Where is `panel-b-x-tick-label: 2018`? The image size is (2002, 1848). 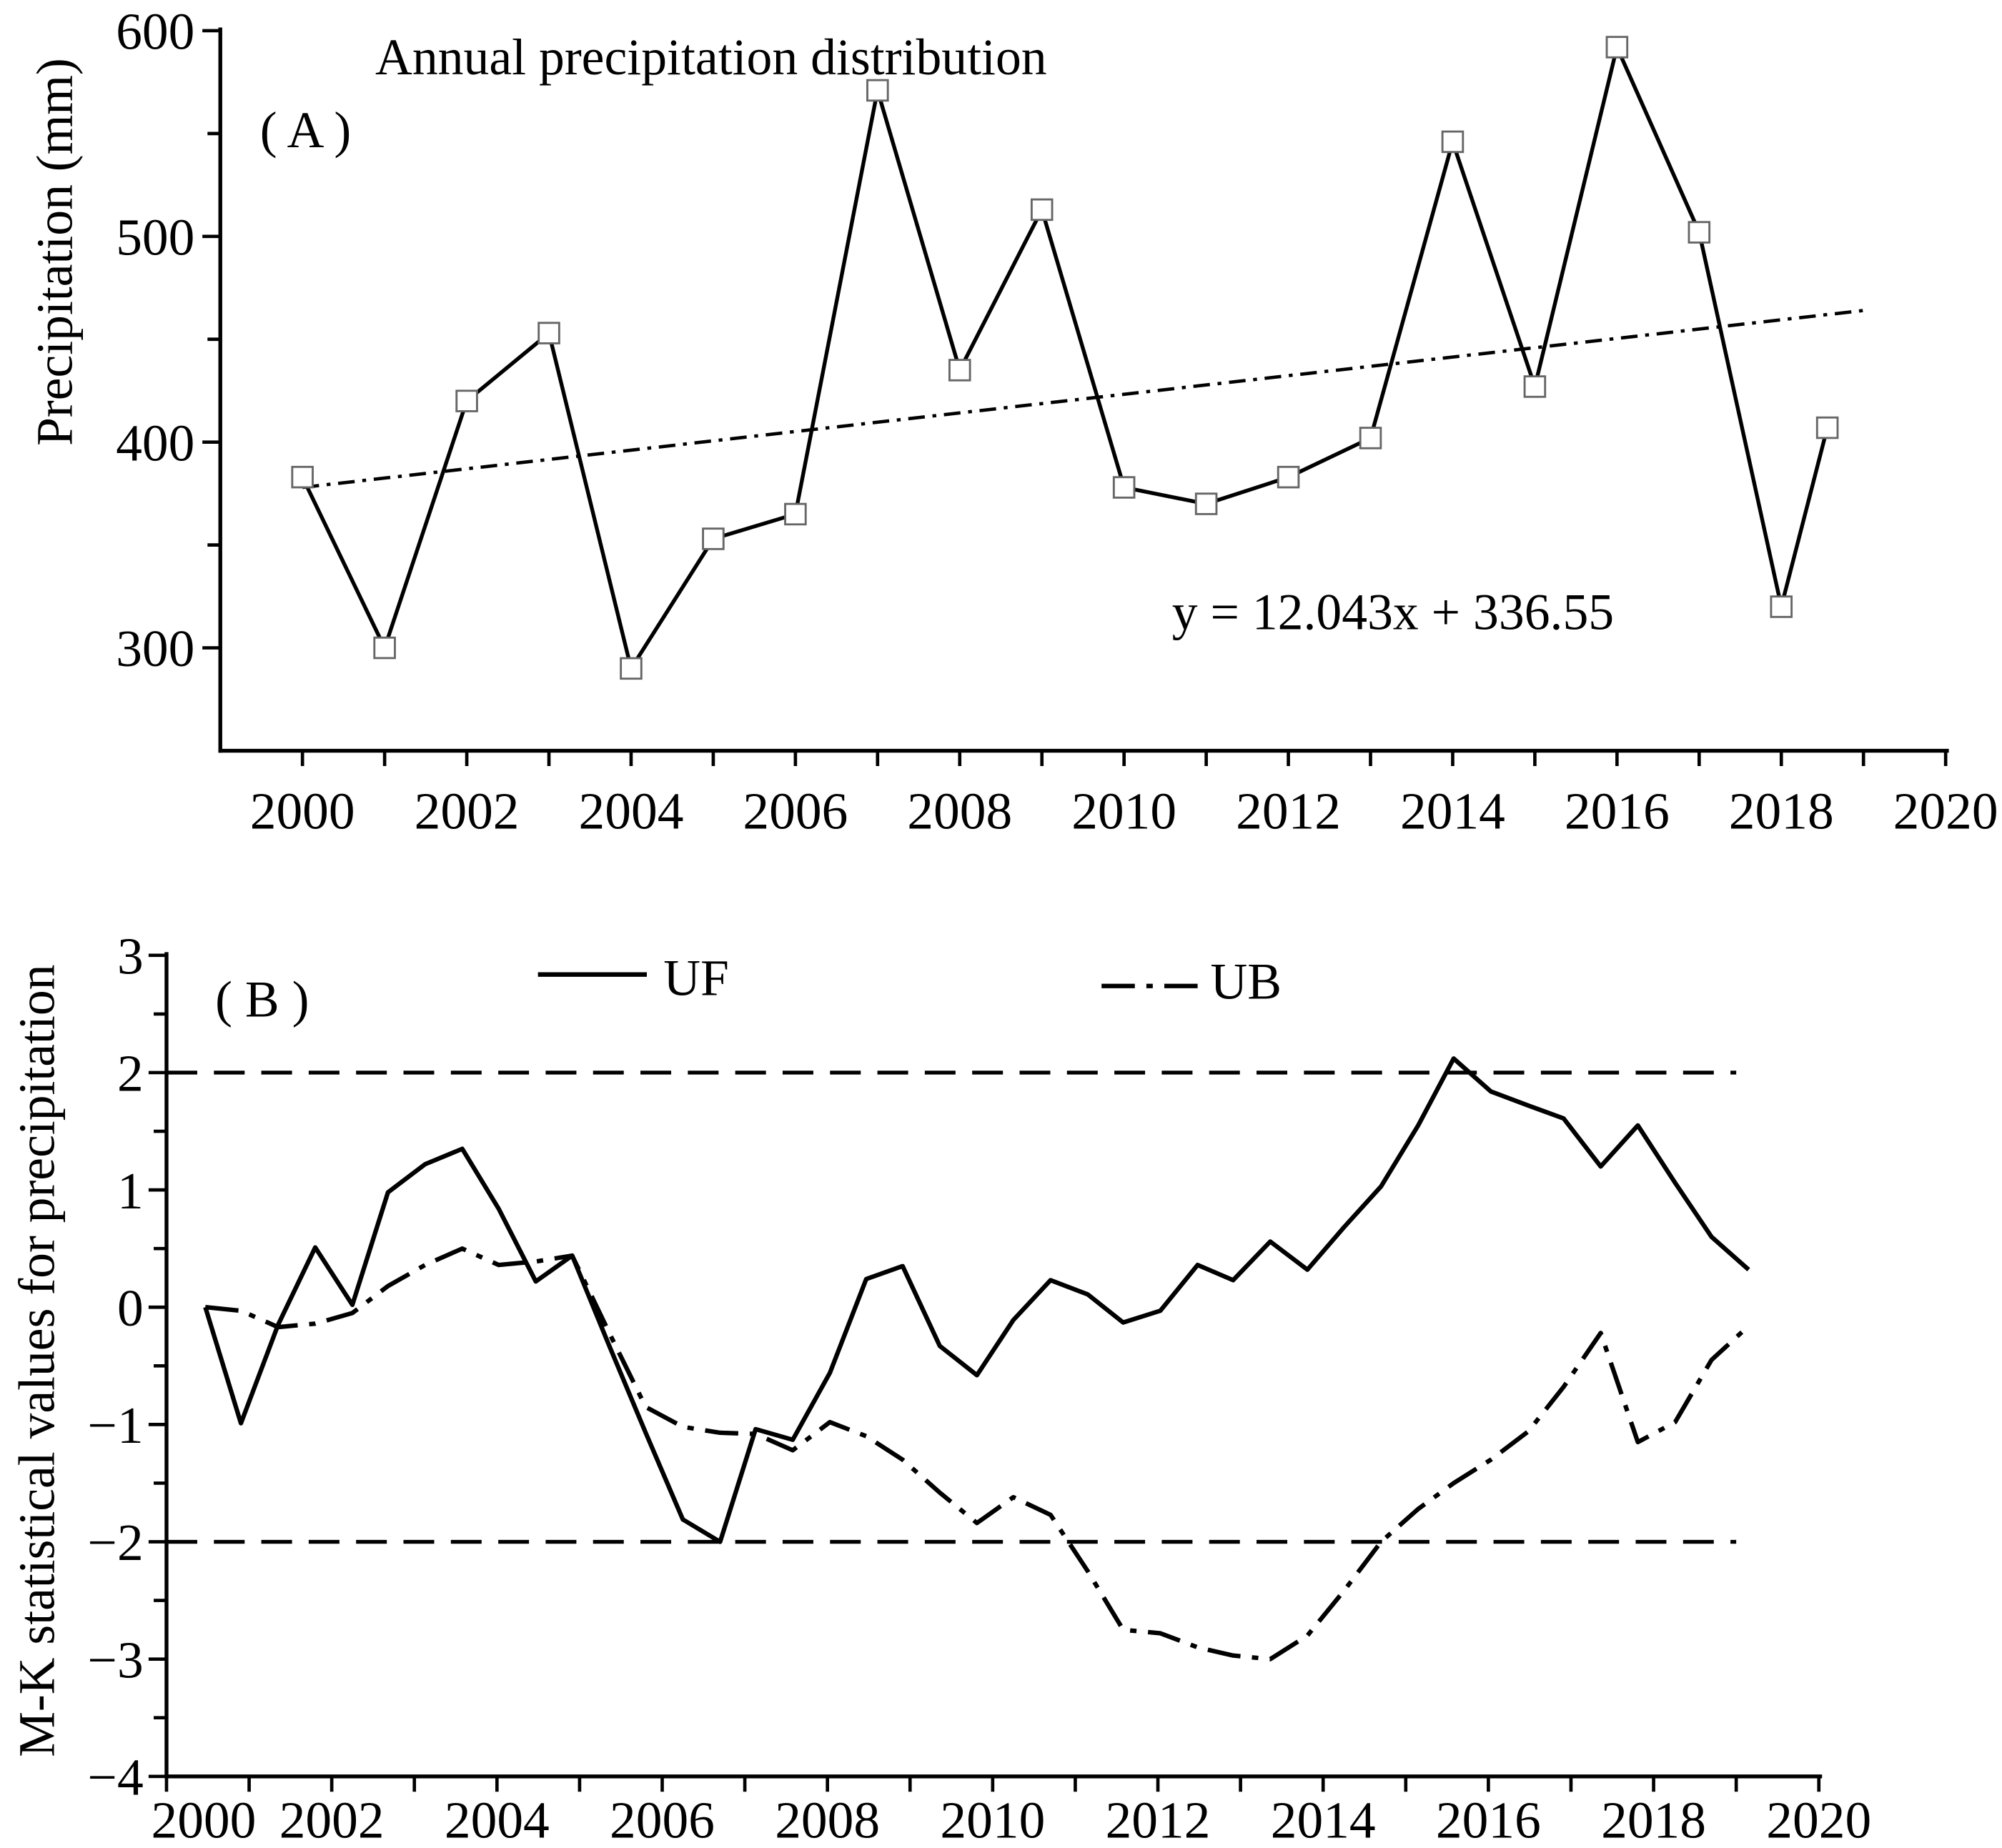
panel-b-x-tick-label: 2018 is located at coordinates (1653, 1820).